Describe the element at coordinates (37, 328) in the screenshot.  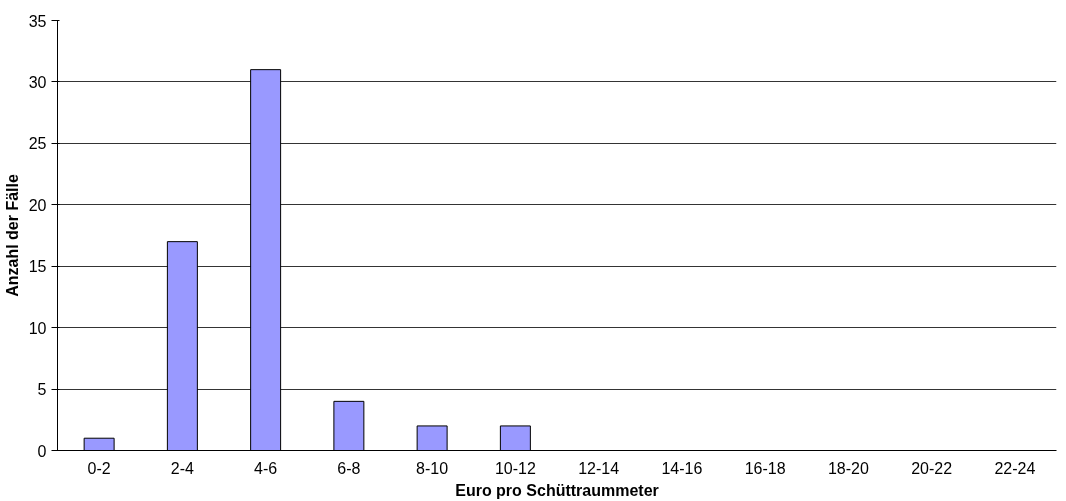
I see `y-tick-label: 10` at that location.